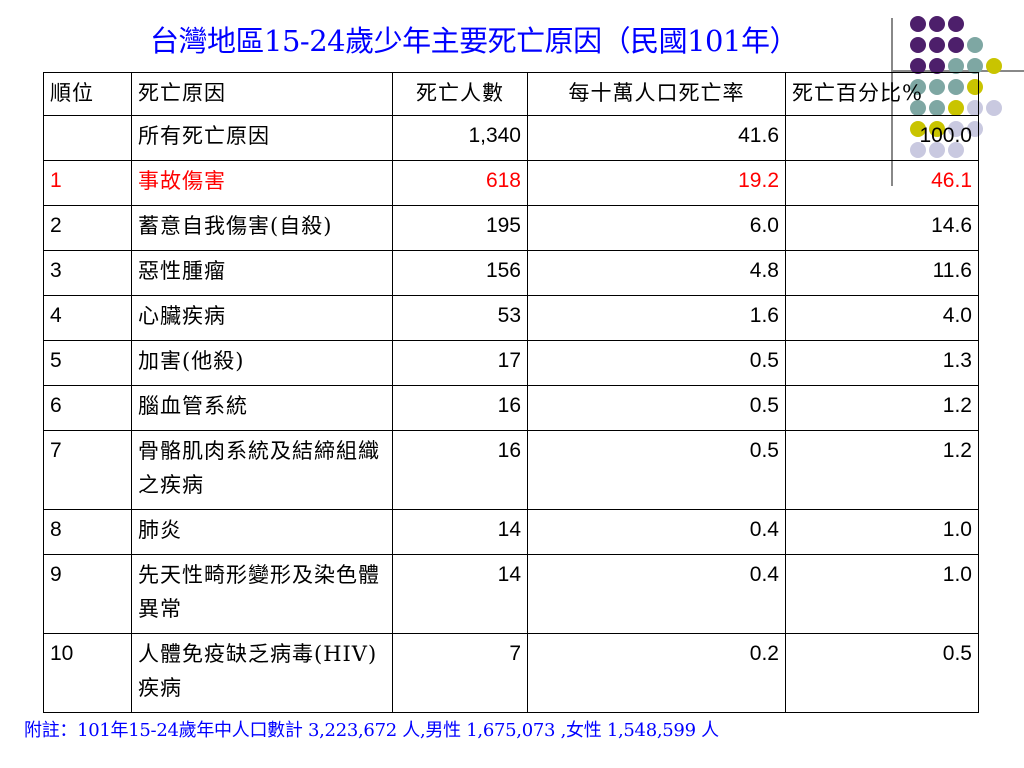  I want to click on header-rate: 每十萬人口死亡率, so click(656, 94).